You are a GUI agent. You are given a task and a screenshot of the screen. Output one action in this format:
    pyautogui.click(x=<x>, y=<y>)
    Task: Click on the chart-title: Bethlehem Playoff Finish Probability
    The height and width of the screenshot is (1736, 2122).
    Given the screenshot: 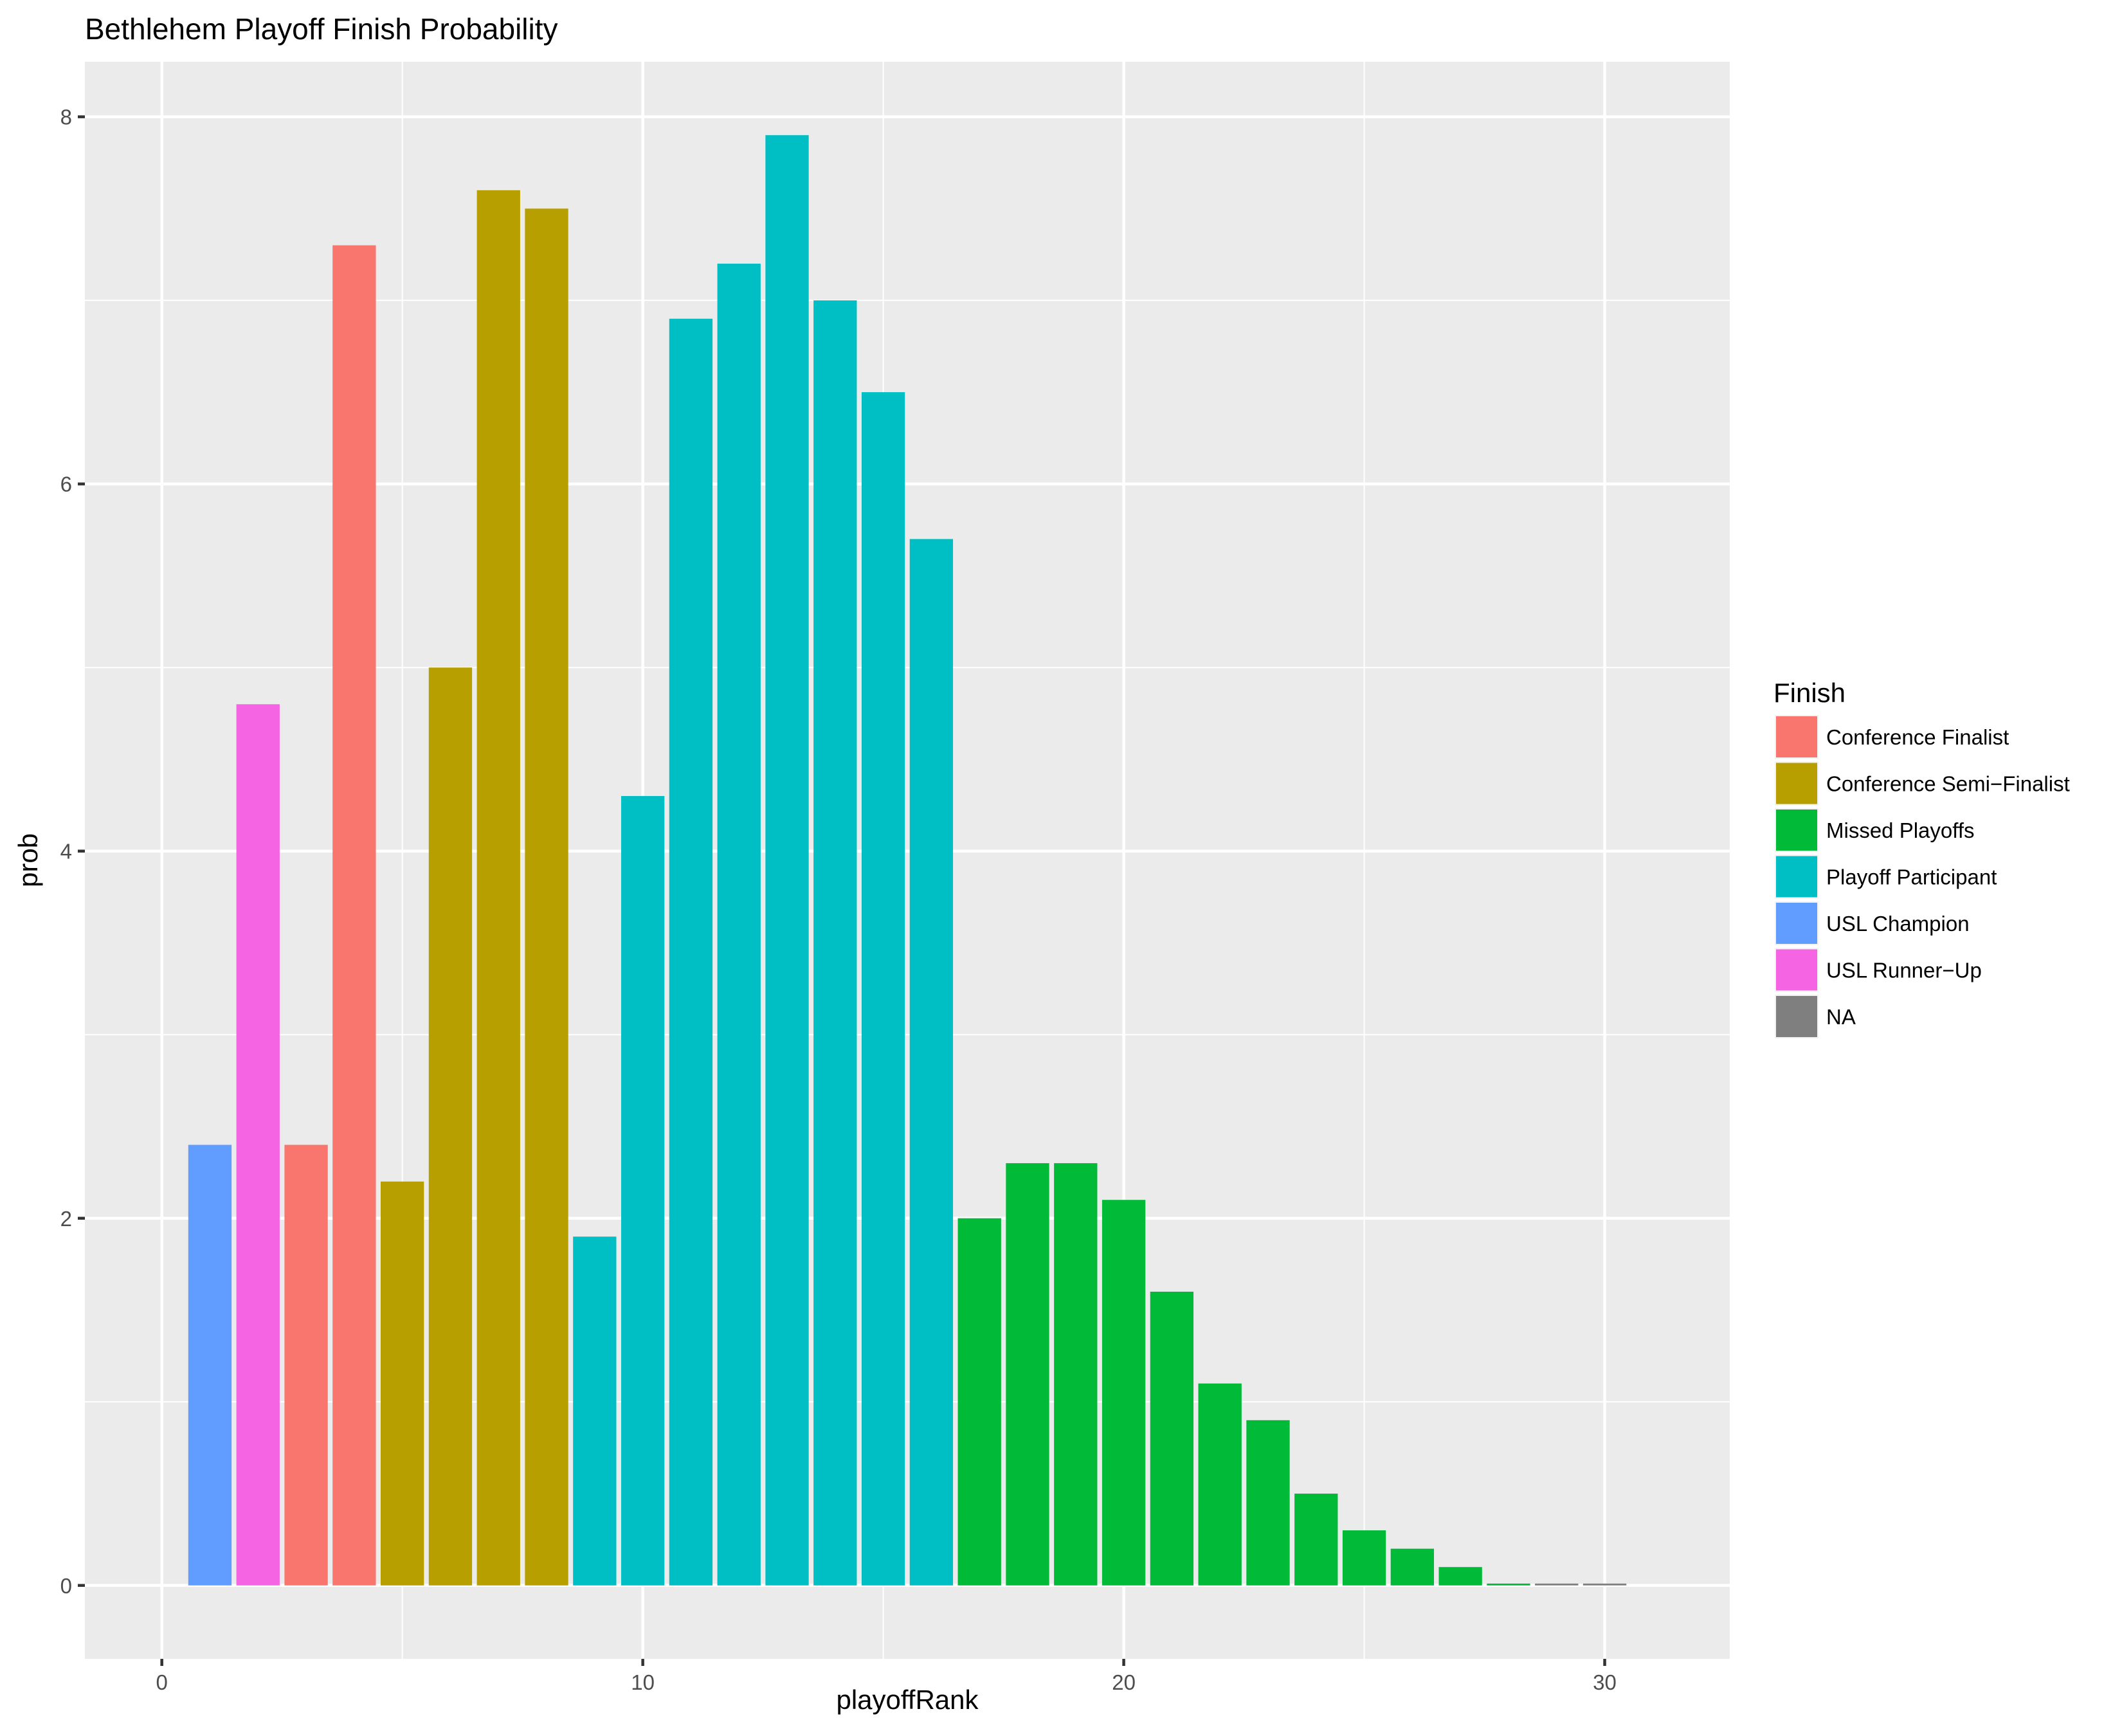 What is the action you would take?
    pyautogui.click(x=321, y=29)
    